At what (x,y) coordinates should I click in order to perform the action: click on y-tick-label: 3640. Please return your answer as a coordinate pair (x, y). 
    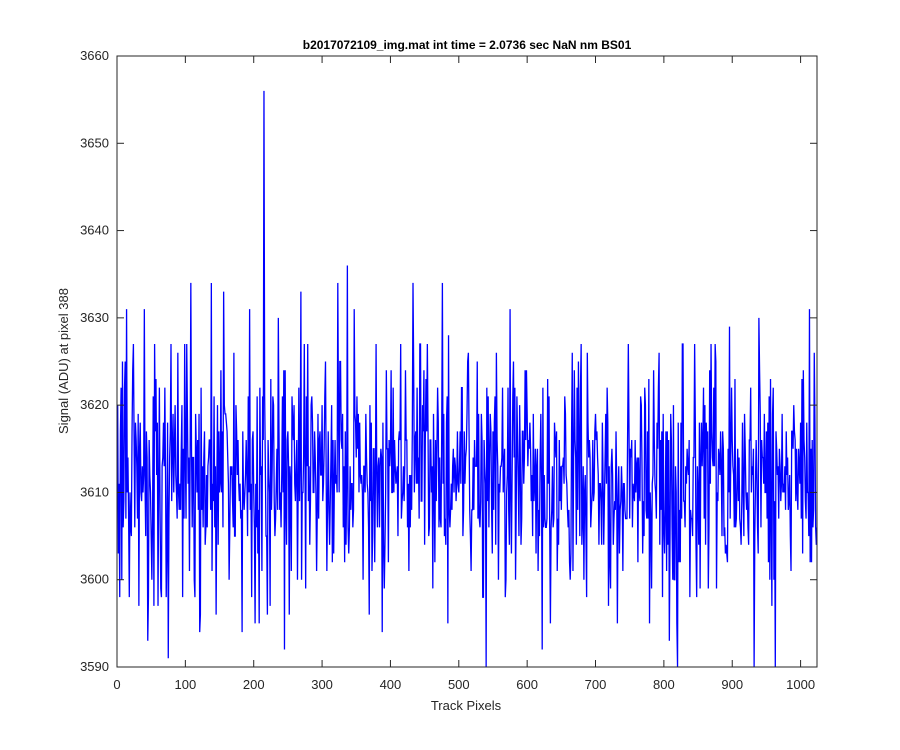
    Looking at the image, I should click on (94, 230).